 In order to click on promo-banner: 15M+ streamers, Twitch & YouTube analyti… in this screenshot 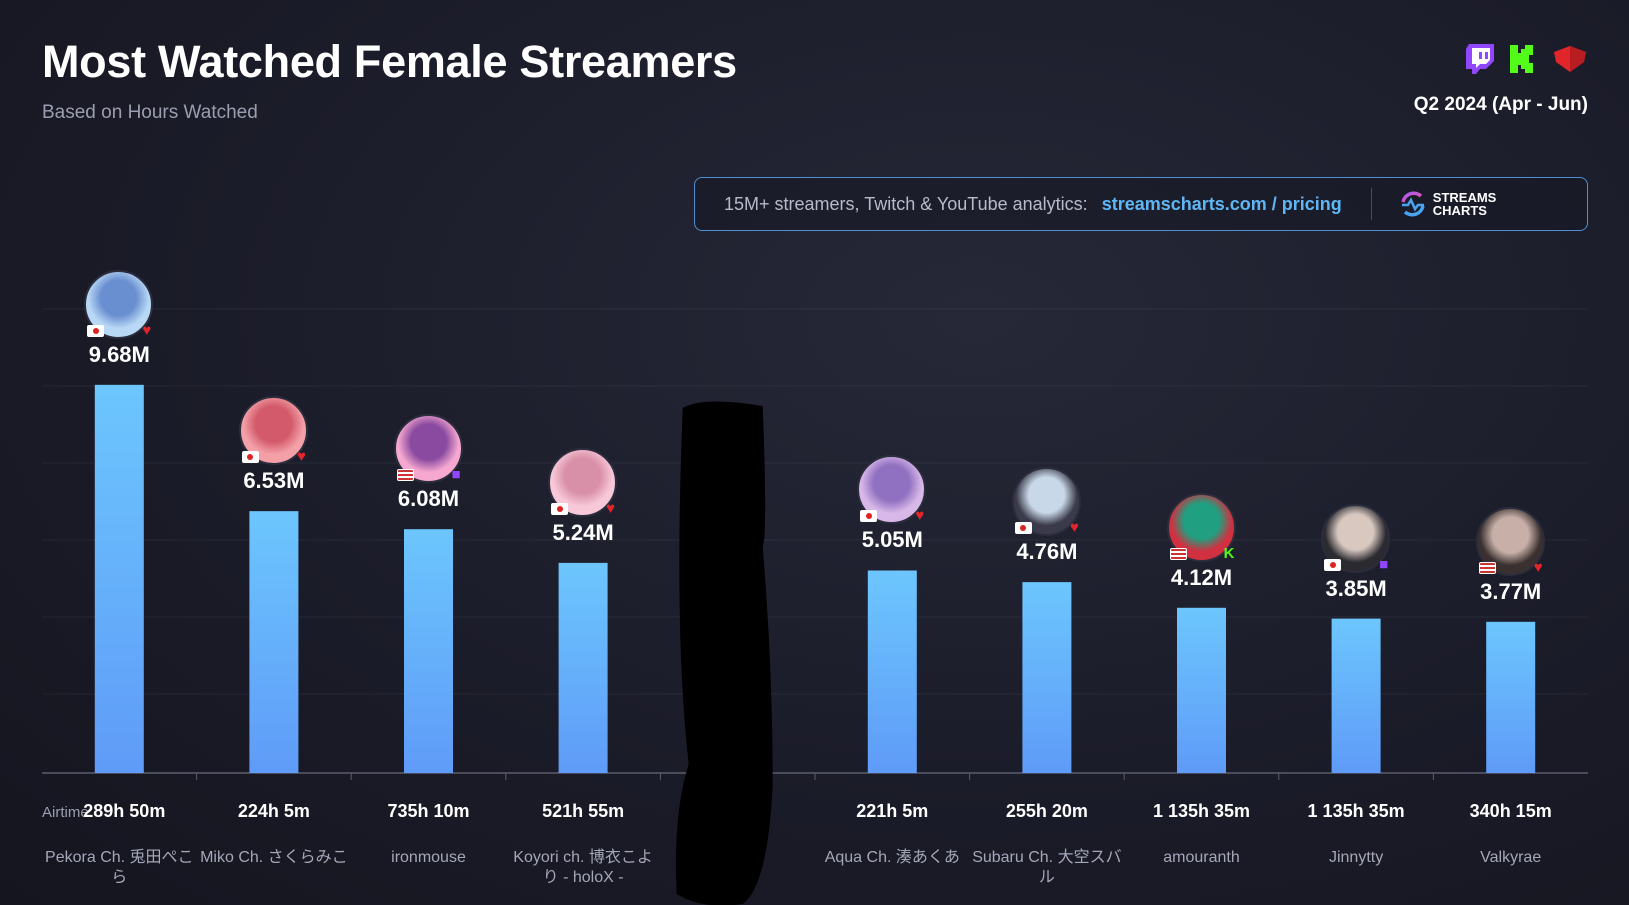, I will do `click(1141, 204)`.